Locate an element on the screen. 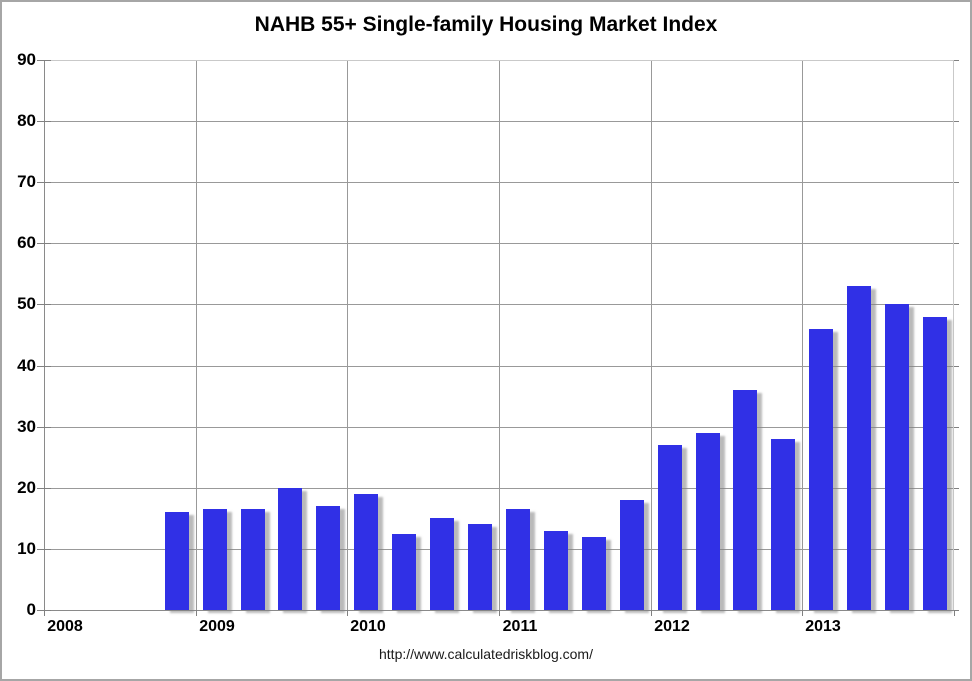 The height and width of the screenshot is (681, 972). y-axis-label: 10 is located at coordinates (26, 548).